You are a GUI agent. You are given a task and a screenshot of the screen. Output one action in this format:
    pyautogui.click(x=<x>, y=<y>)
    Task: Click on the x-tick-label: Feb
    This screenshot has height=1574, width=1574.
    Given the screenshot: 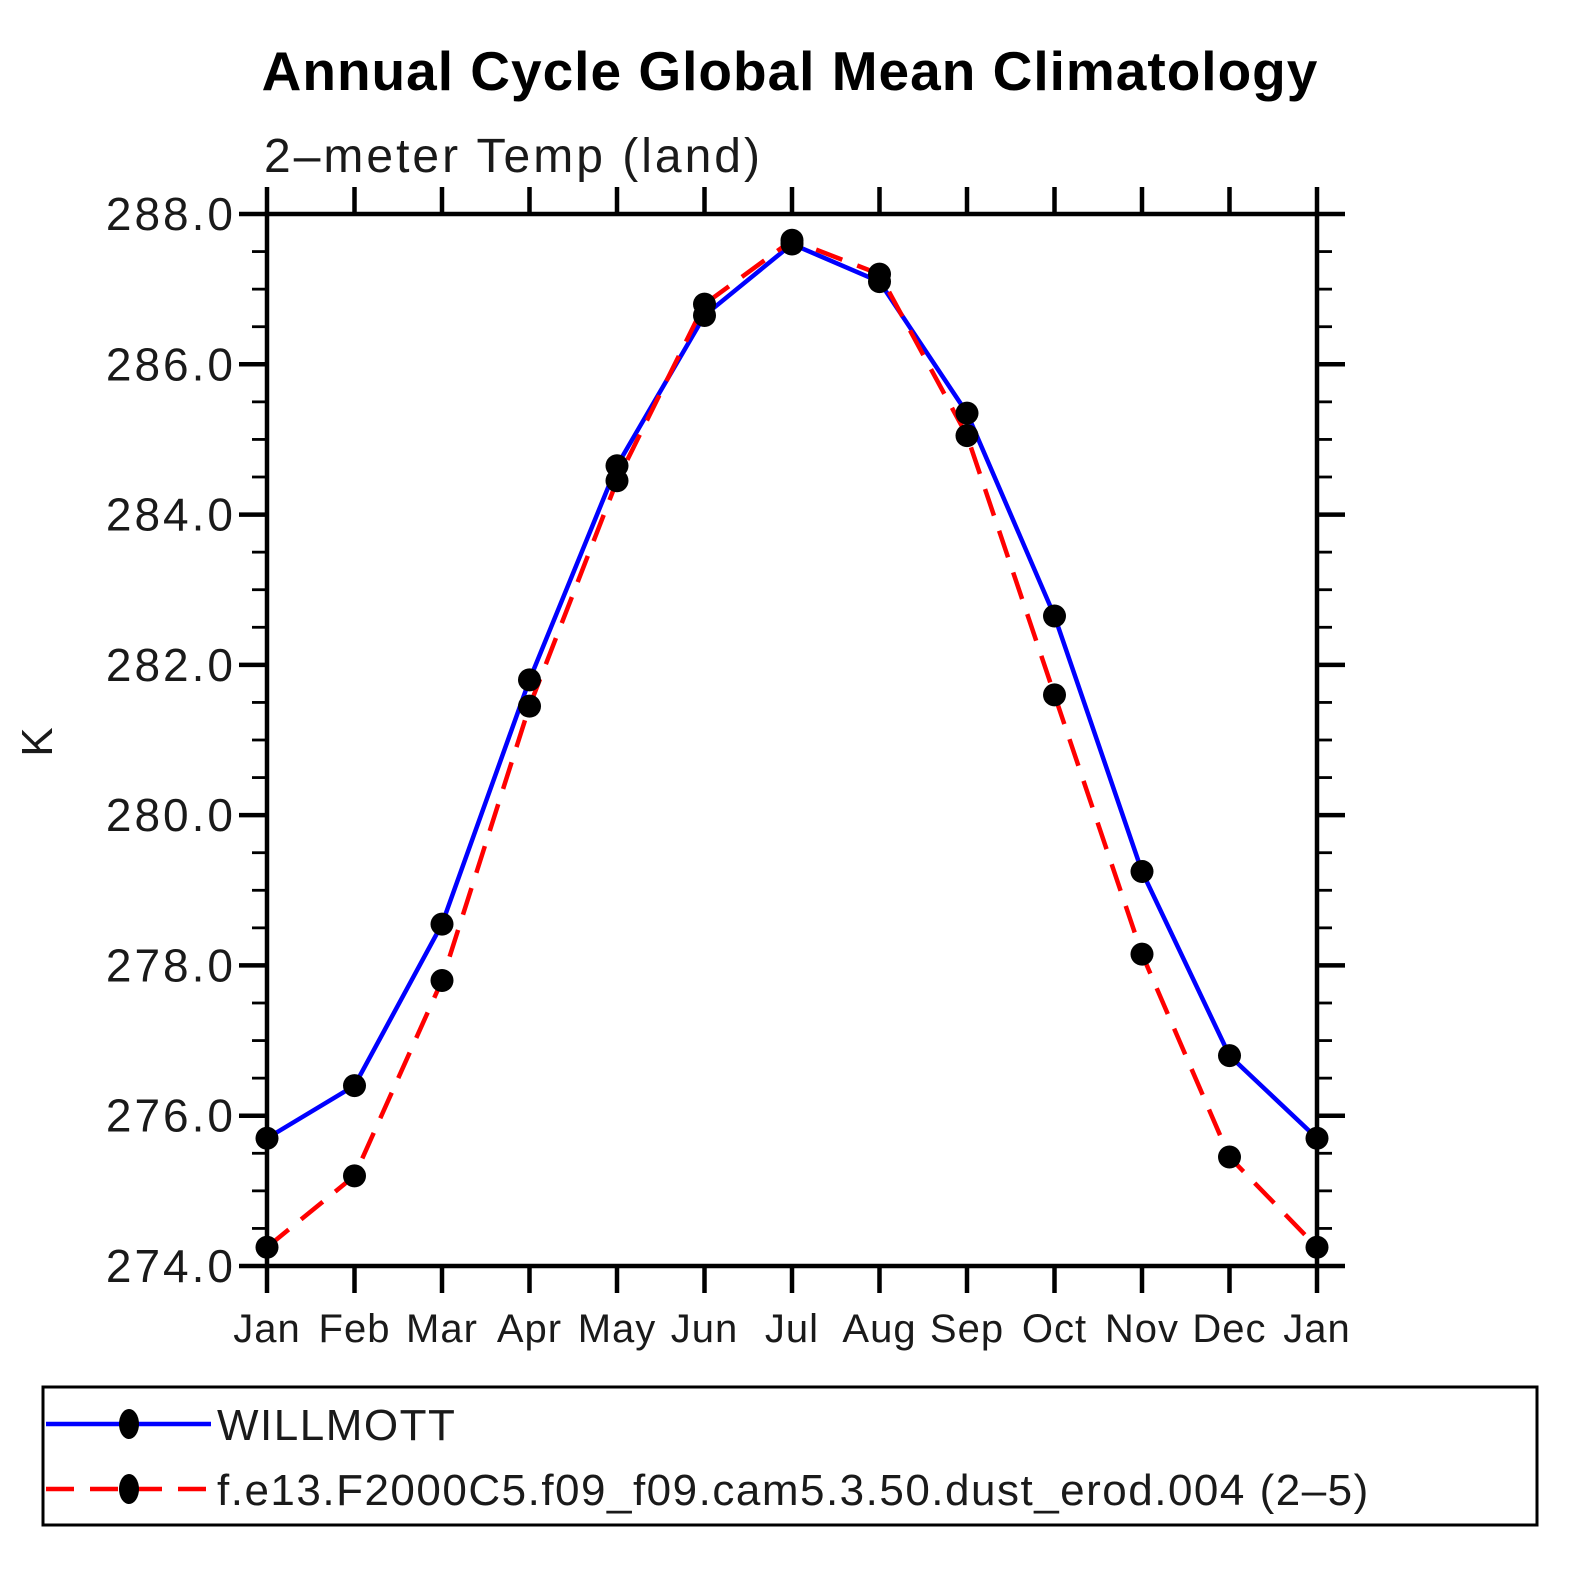 What is the action you would take?
    pyautogui.click(x=355, y=1329)
    